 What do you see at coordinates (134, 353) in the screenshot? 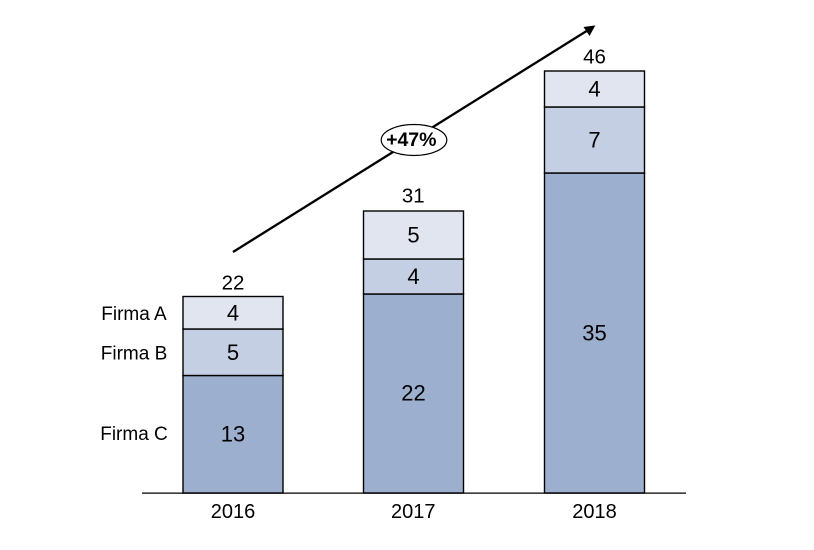
I see `svg-text: Firma B` at bounding box center [134, 353].